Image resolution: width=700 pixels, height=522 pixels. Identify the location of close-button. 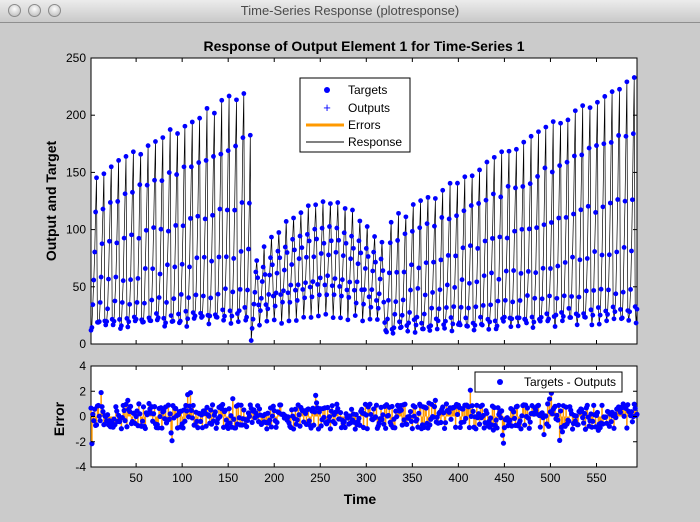
(14, 10).